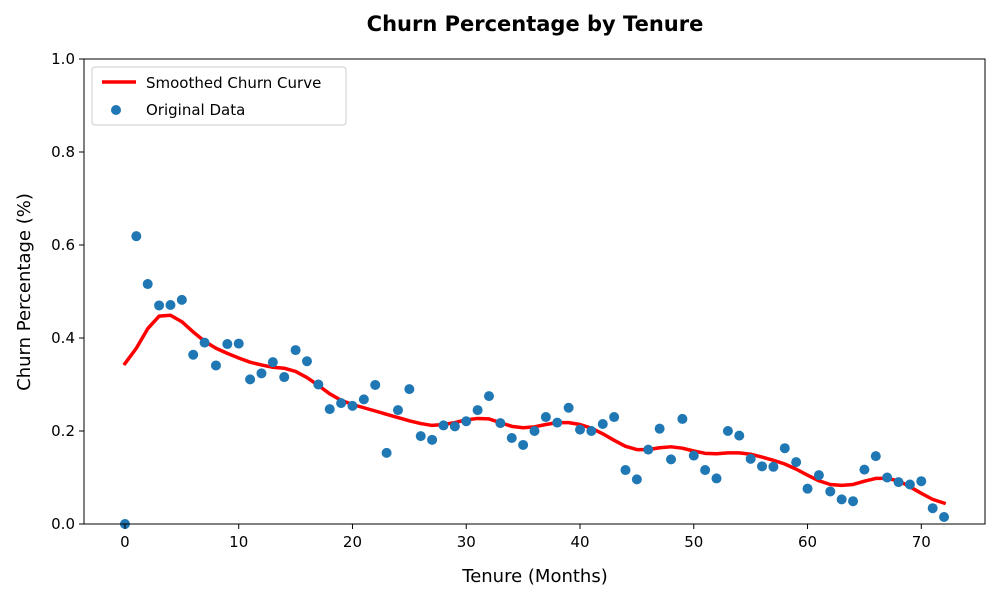 Image resolution: width=1000 pixels, height=600 pixels. I want to click on legend-point-marker, so click(116, 110).